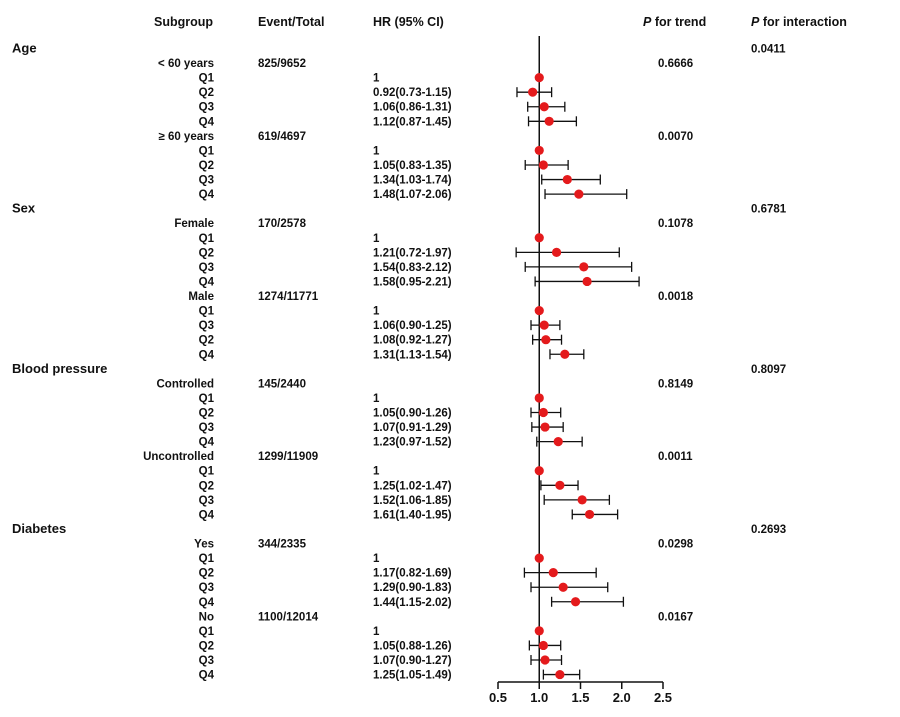  I want to click on subgroup-label: ≥ 60 years, so click(186, 137).